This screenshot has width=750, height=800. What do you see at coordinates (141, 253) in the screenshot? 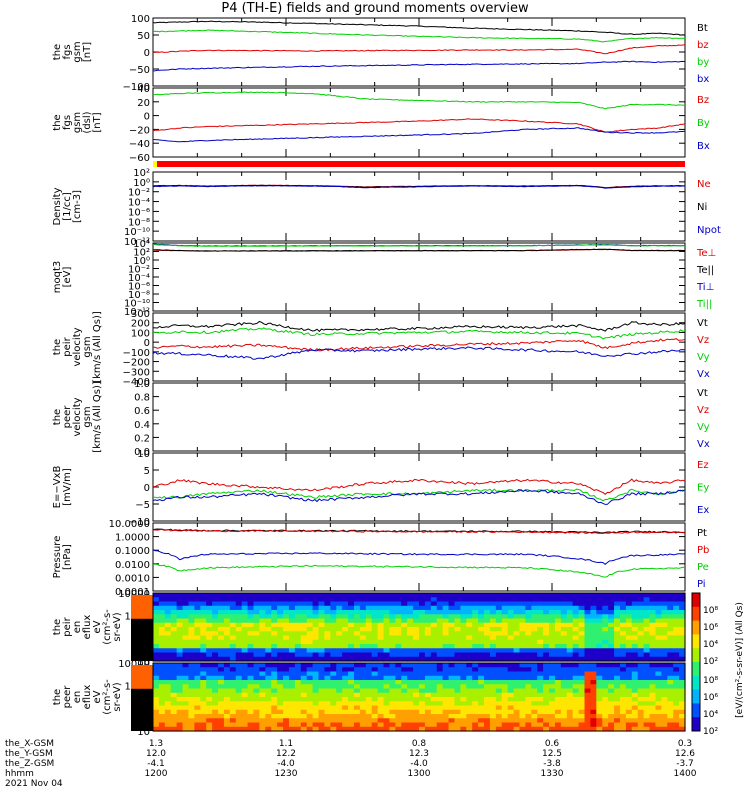
I see `y-tick-label: 10²` at bounding box center [141, 253].